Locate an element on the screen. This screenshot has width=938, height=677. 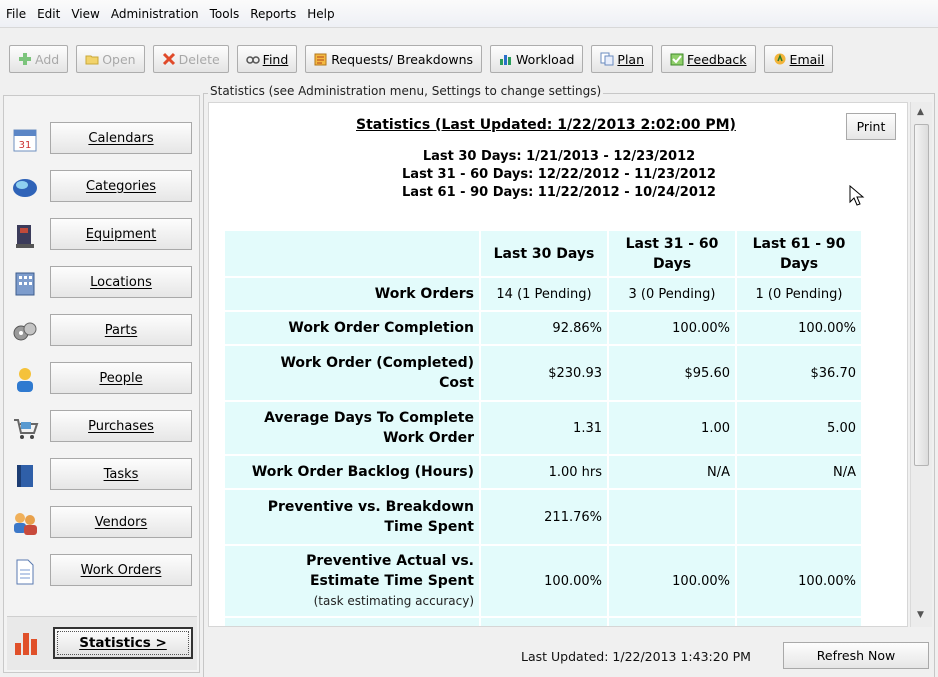
locations-button: Locations is located at coordinates (121, 282).